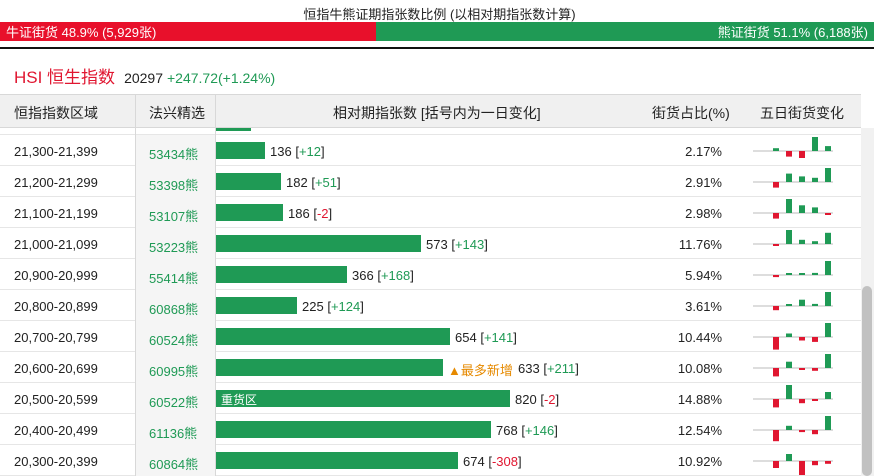  What do you see at coordinates (549, 399) in the screenshot?
I see `daily-change: -2` at bounding box center [549, 399].